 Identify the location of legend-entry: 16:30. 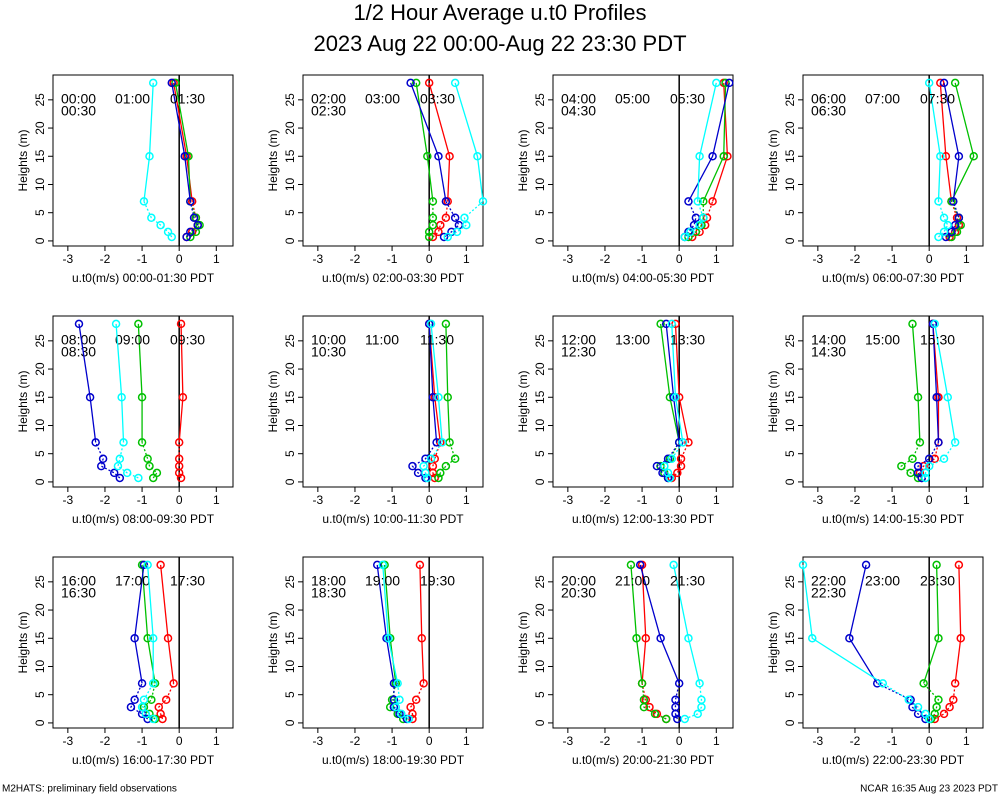
(78, 593).